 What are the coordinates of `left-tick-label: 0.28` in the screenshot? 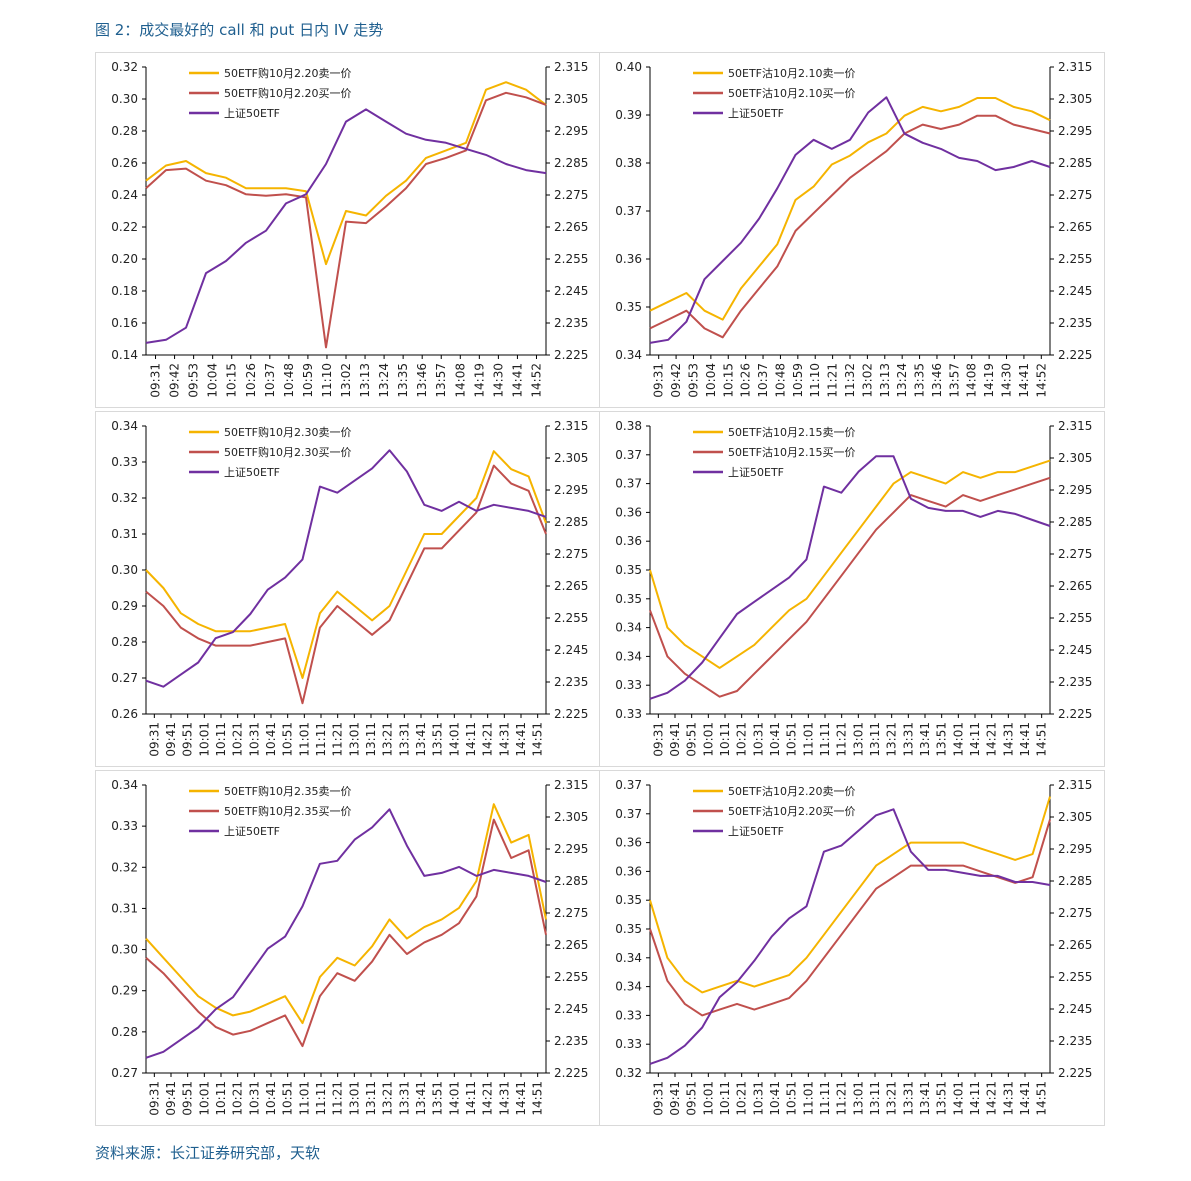 It's located at (124, 642).